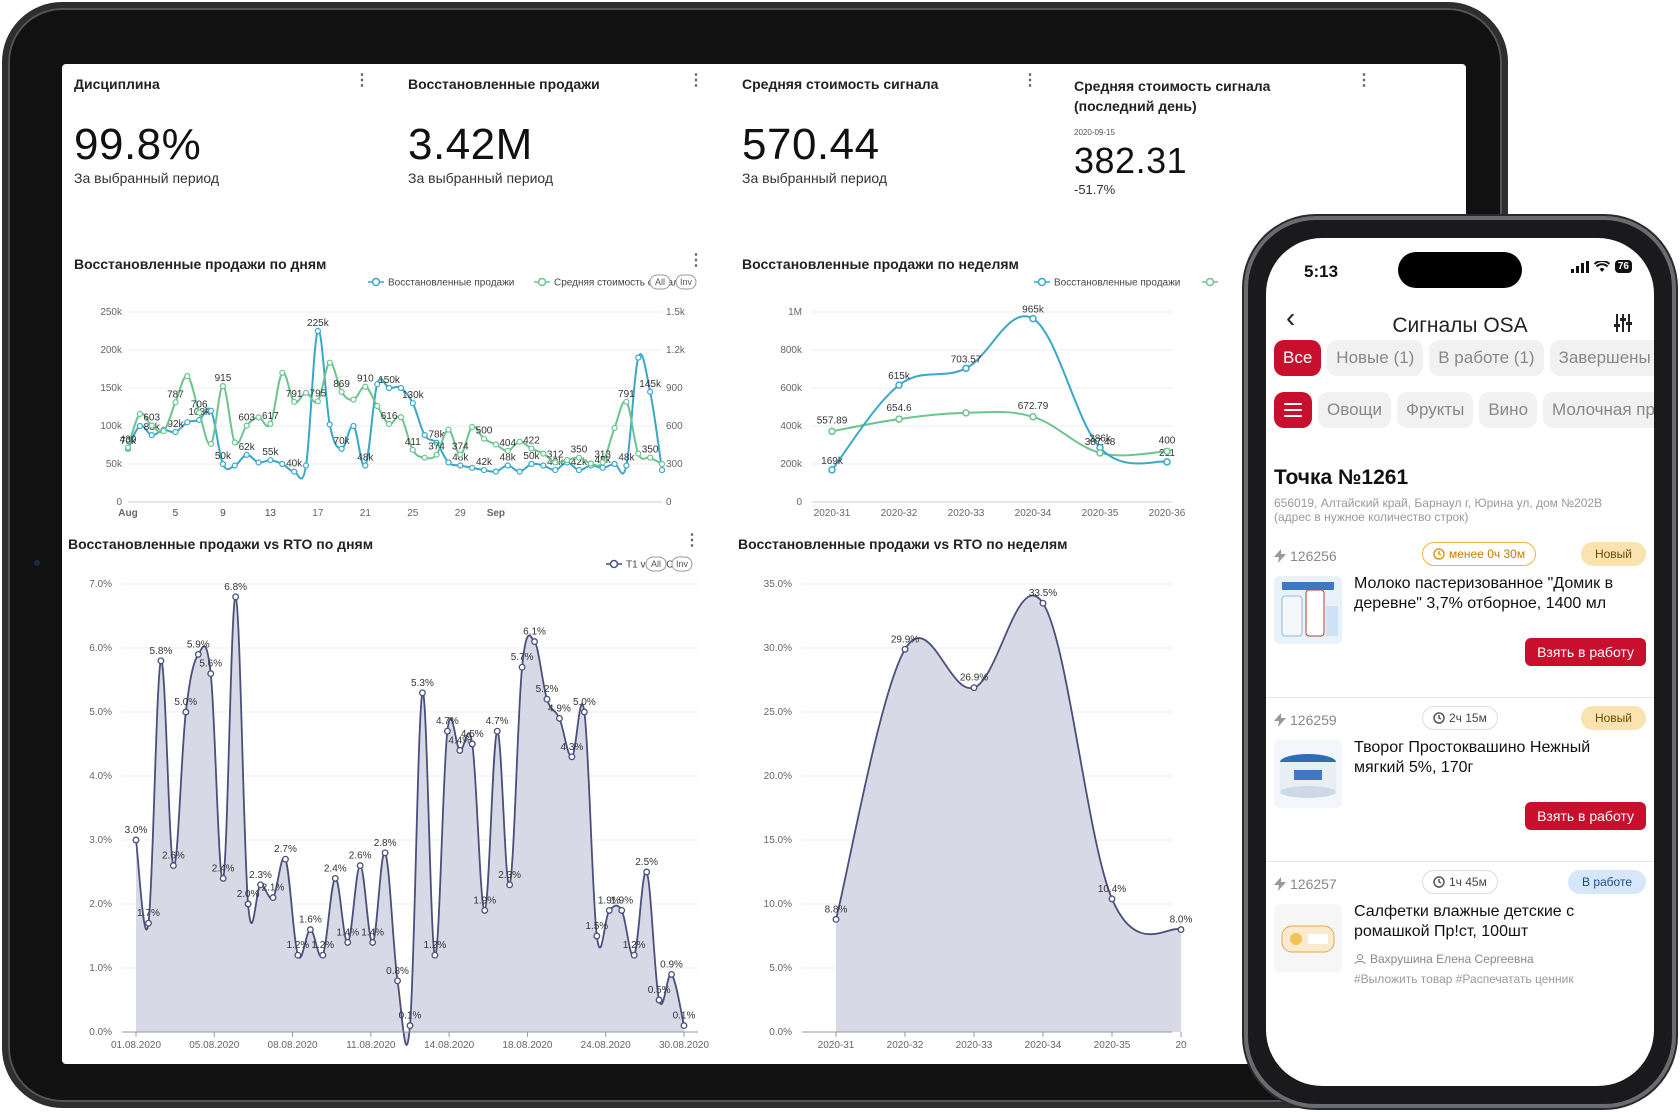 The image size is (1680, 1112). I want to click on y-tick: 15.0%, so click(778, 840).